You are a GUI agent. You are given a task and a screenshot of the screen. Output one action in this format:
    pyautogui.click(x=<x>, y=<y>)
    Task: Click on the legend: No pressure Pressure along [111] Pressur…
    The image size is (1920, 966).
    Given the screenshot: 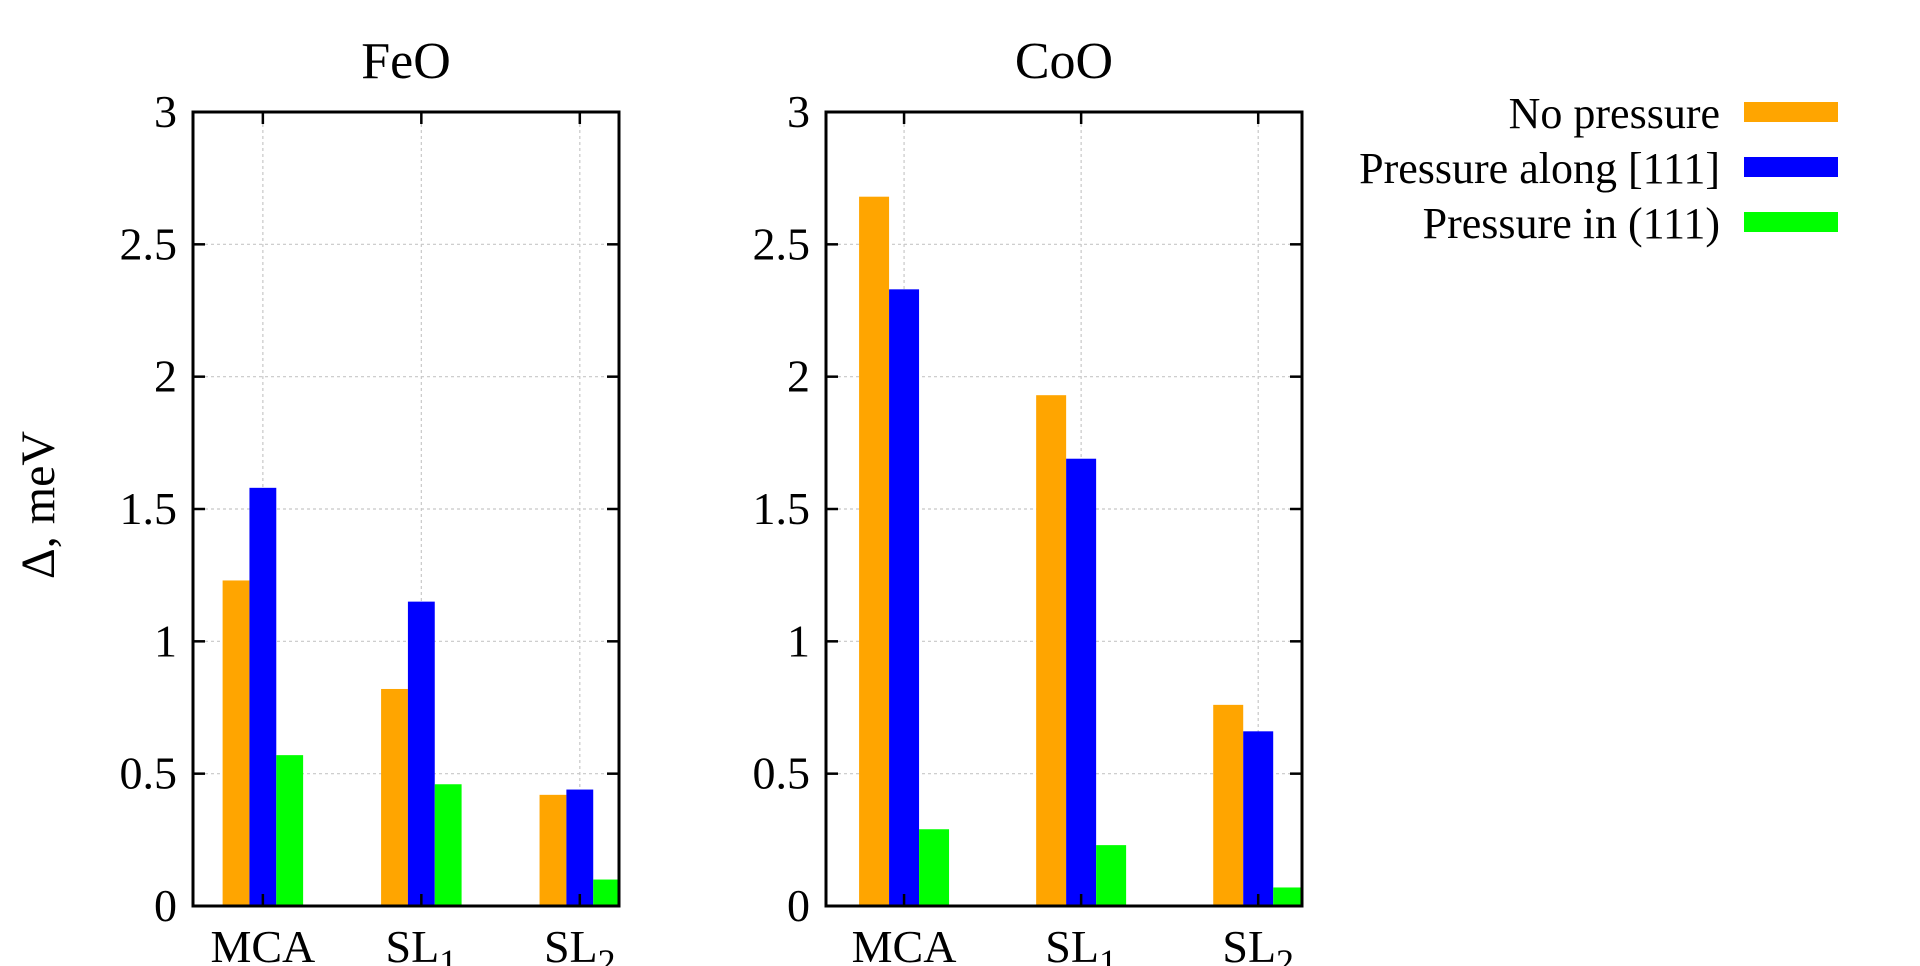 What is the action you would take?
    pyautogui.click(x=1598, y=168)
    